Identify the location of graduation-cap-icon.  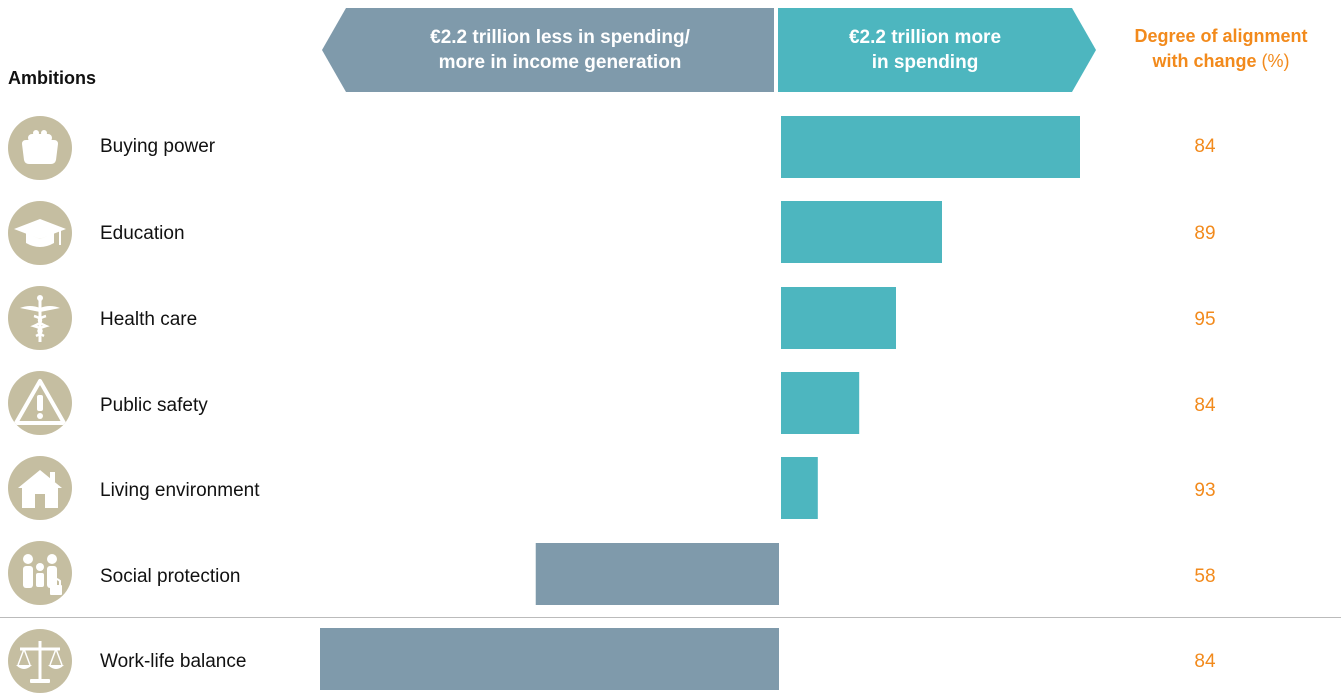
(40, 233).